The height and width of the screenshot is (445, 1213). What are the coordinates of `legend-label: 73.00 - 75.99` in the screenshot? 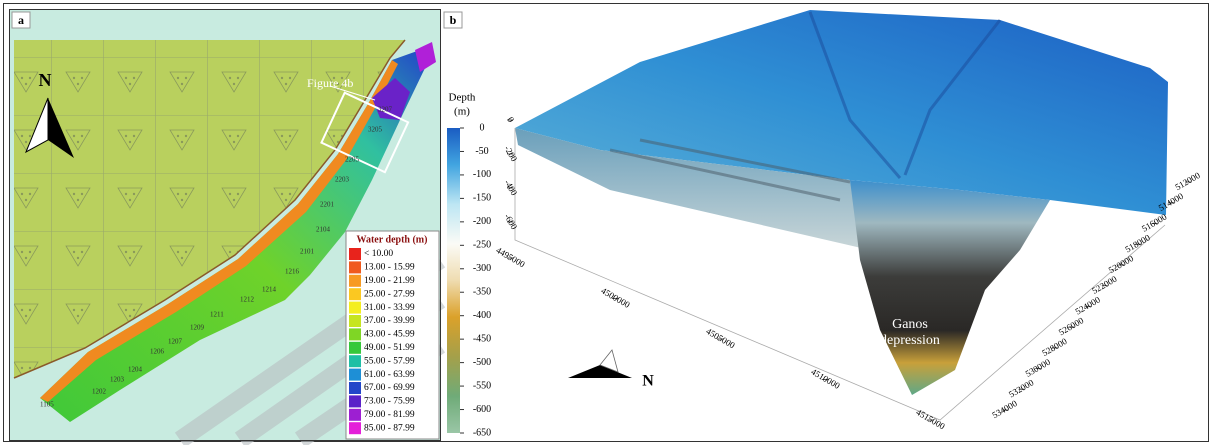 It's located at (389, 402).